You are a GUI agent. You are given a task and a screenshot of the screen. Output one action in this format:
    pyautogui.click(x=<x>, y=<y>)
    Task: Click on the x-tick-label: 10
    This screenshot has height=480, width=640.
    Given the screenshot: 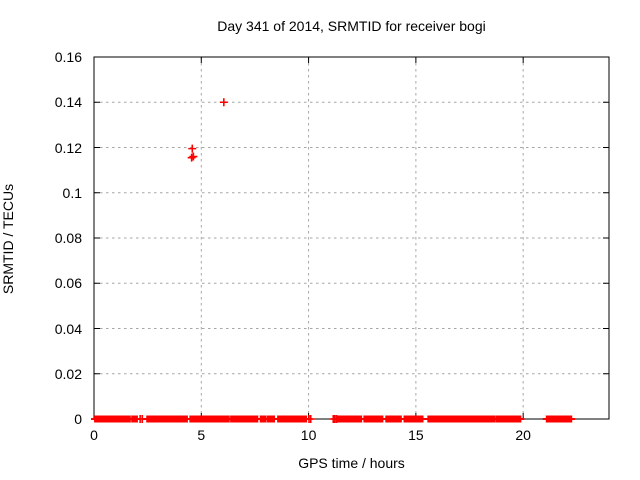 What is the action you would take?
    pyautogui.click(x=308, y=435)
    